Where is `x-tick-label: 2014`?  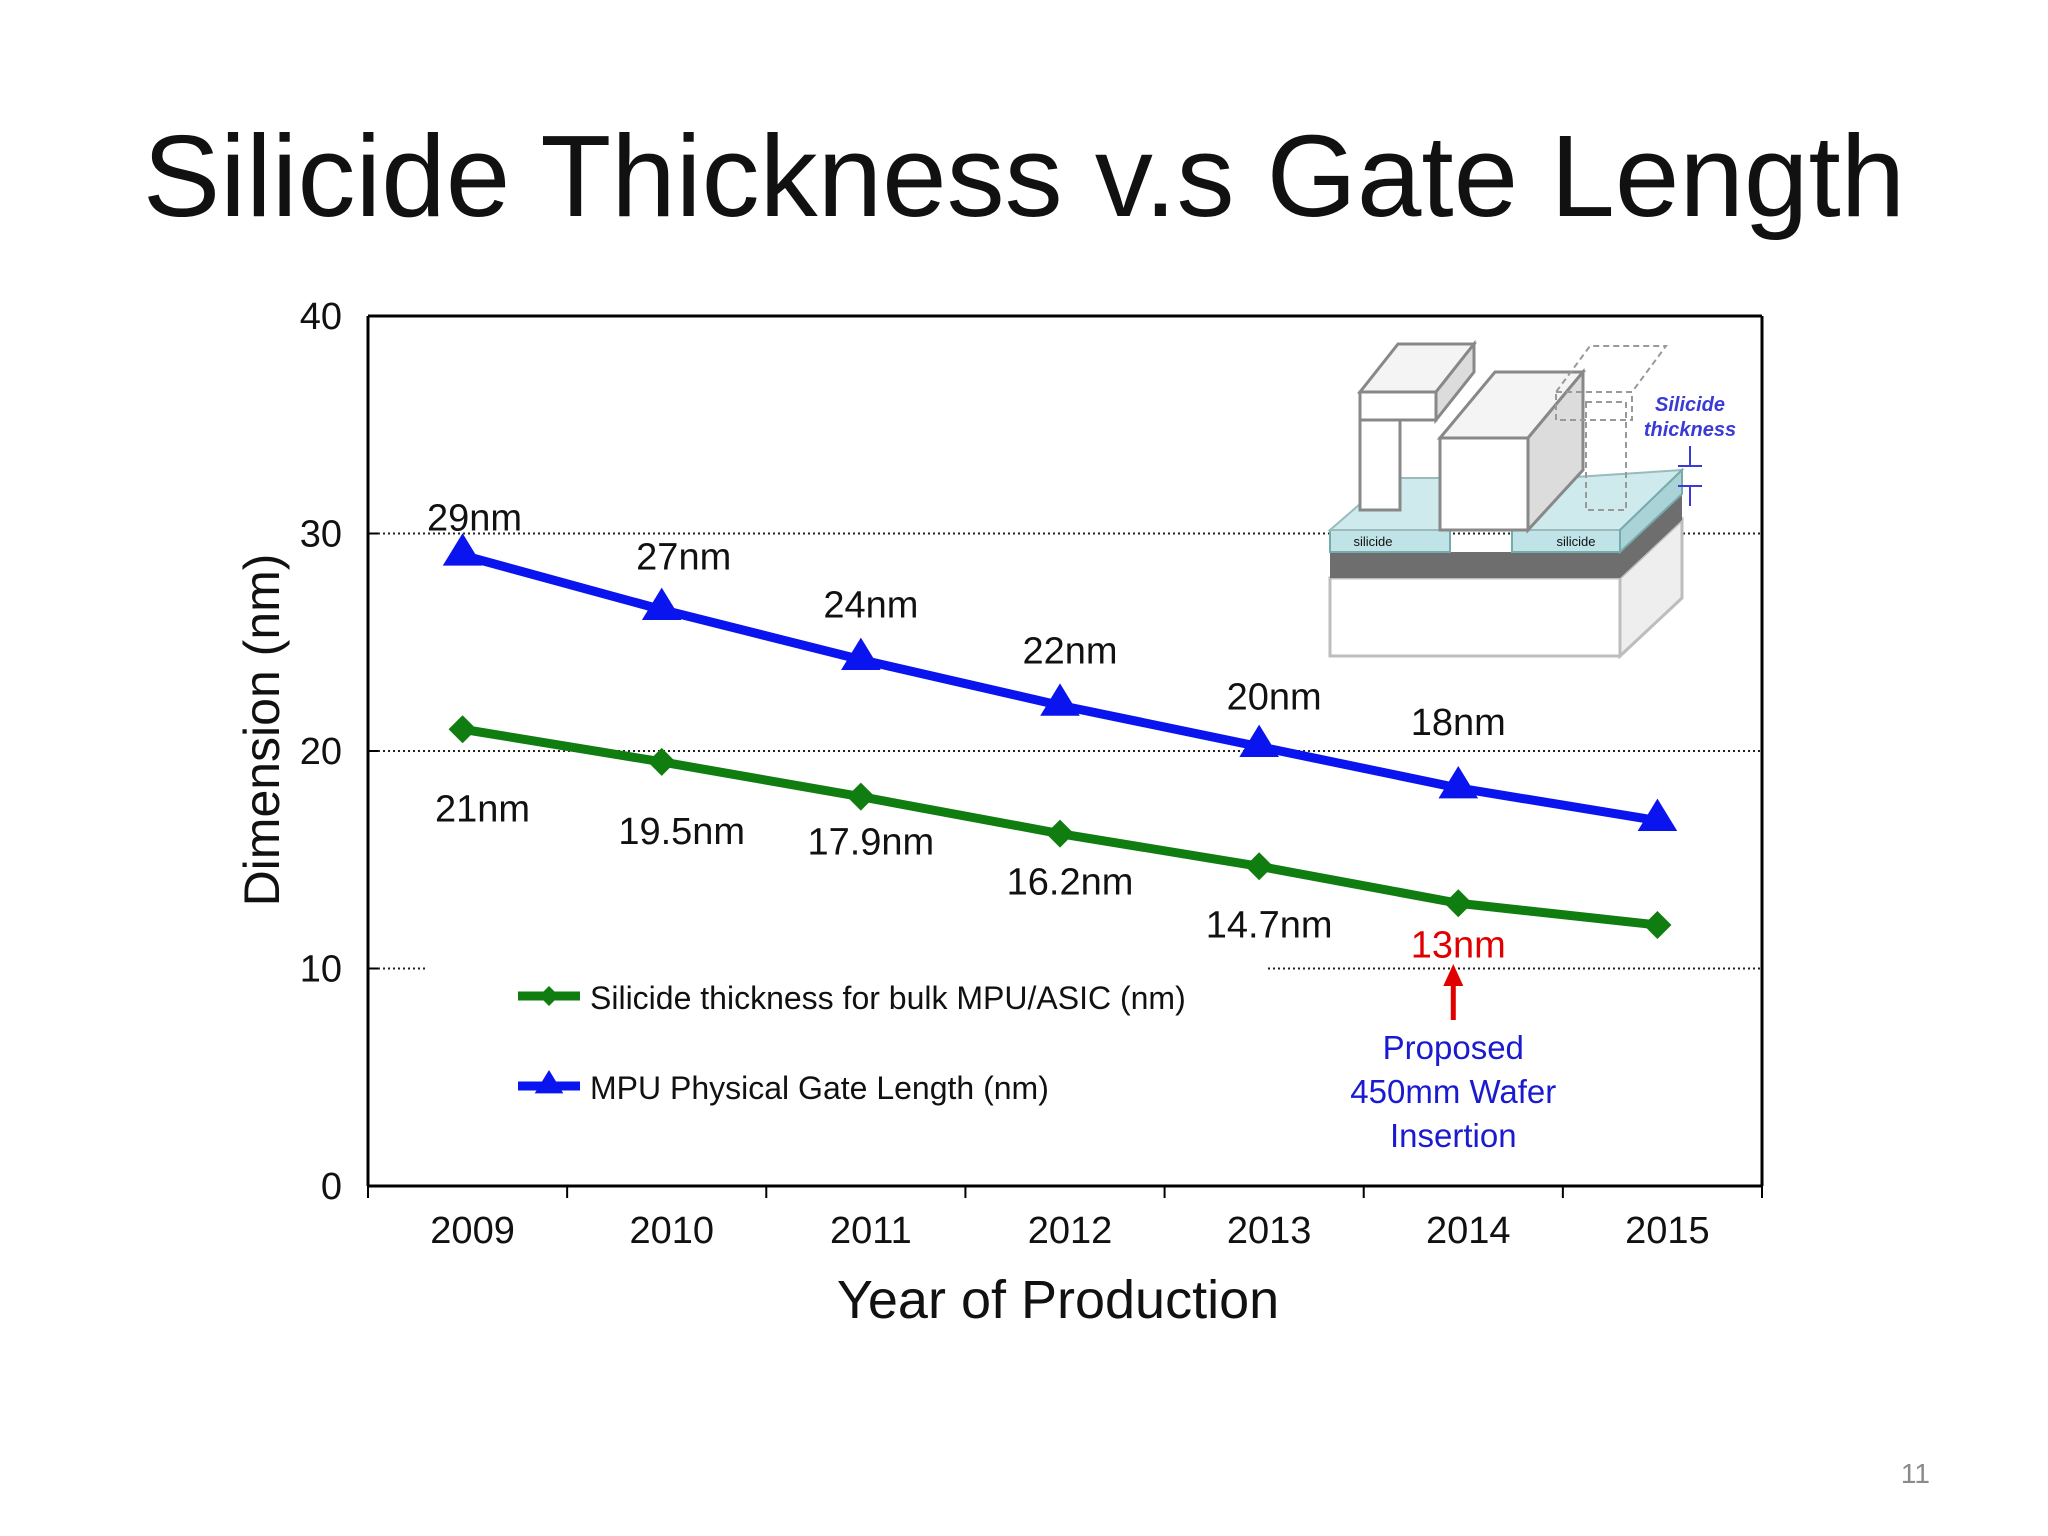 x-tick-label: 2014 is located at coordinates (1468, 1231).